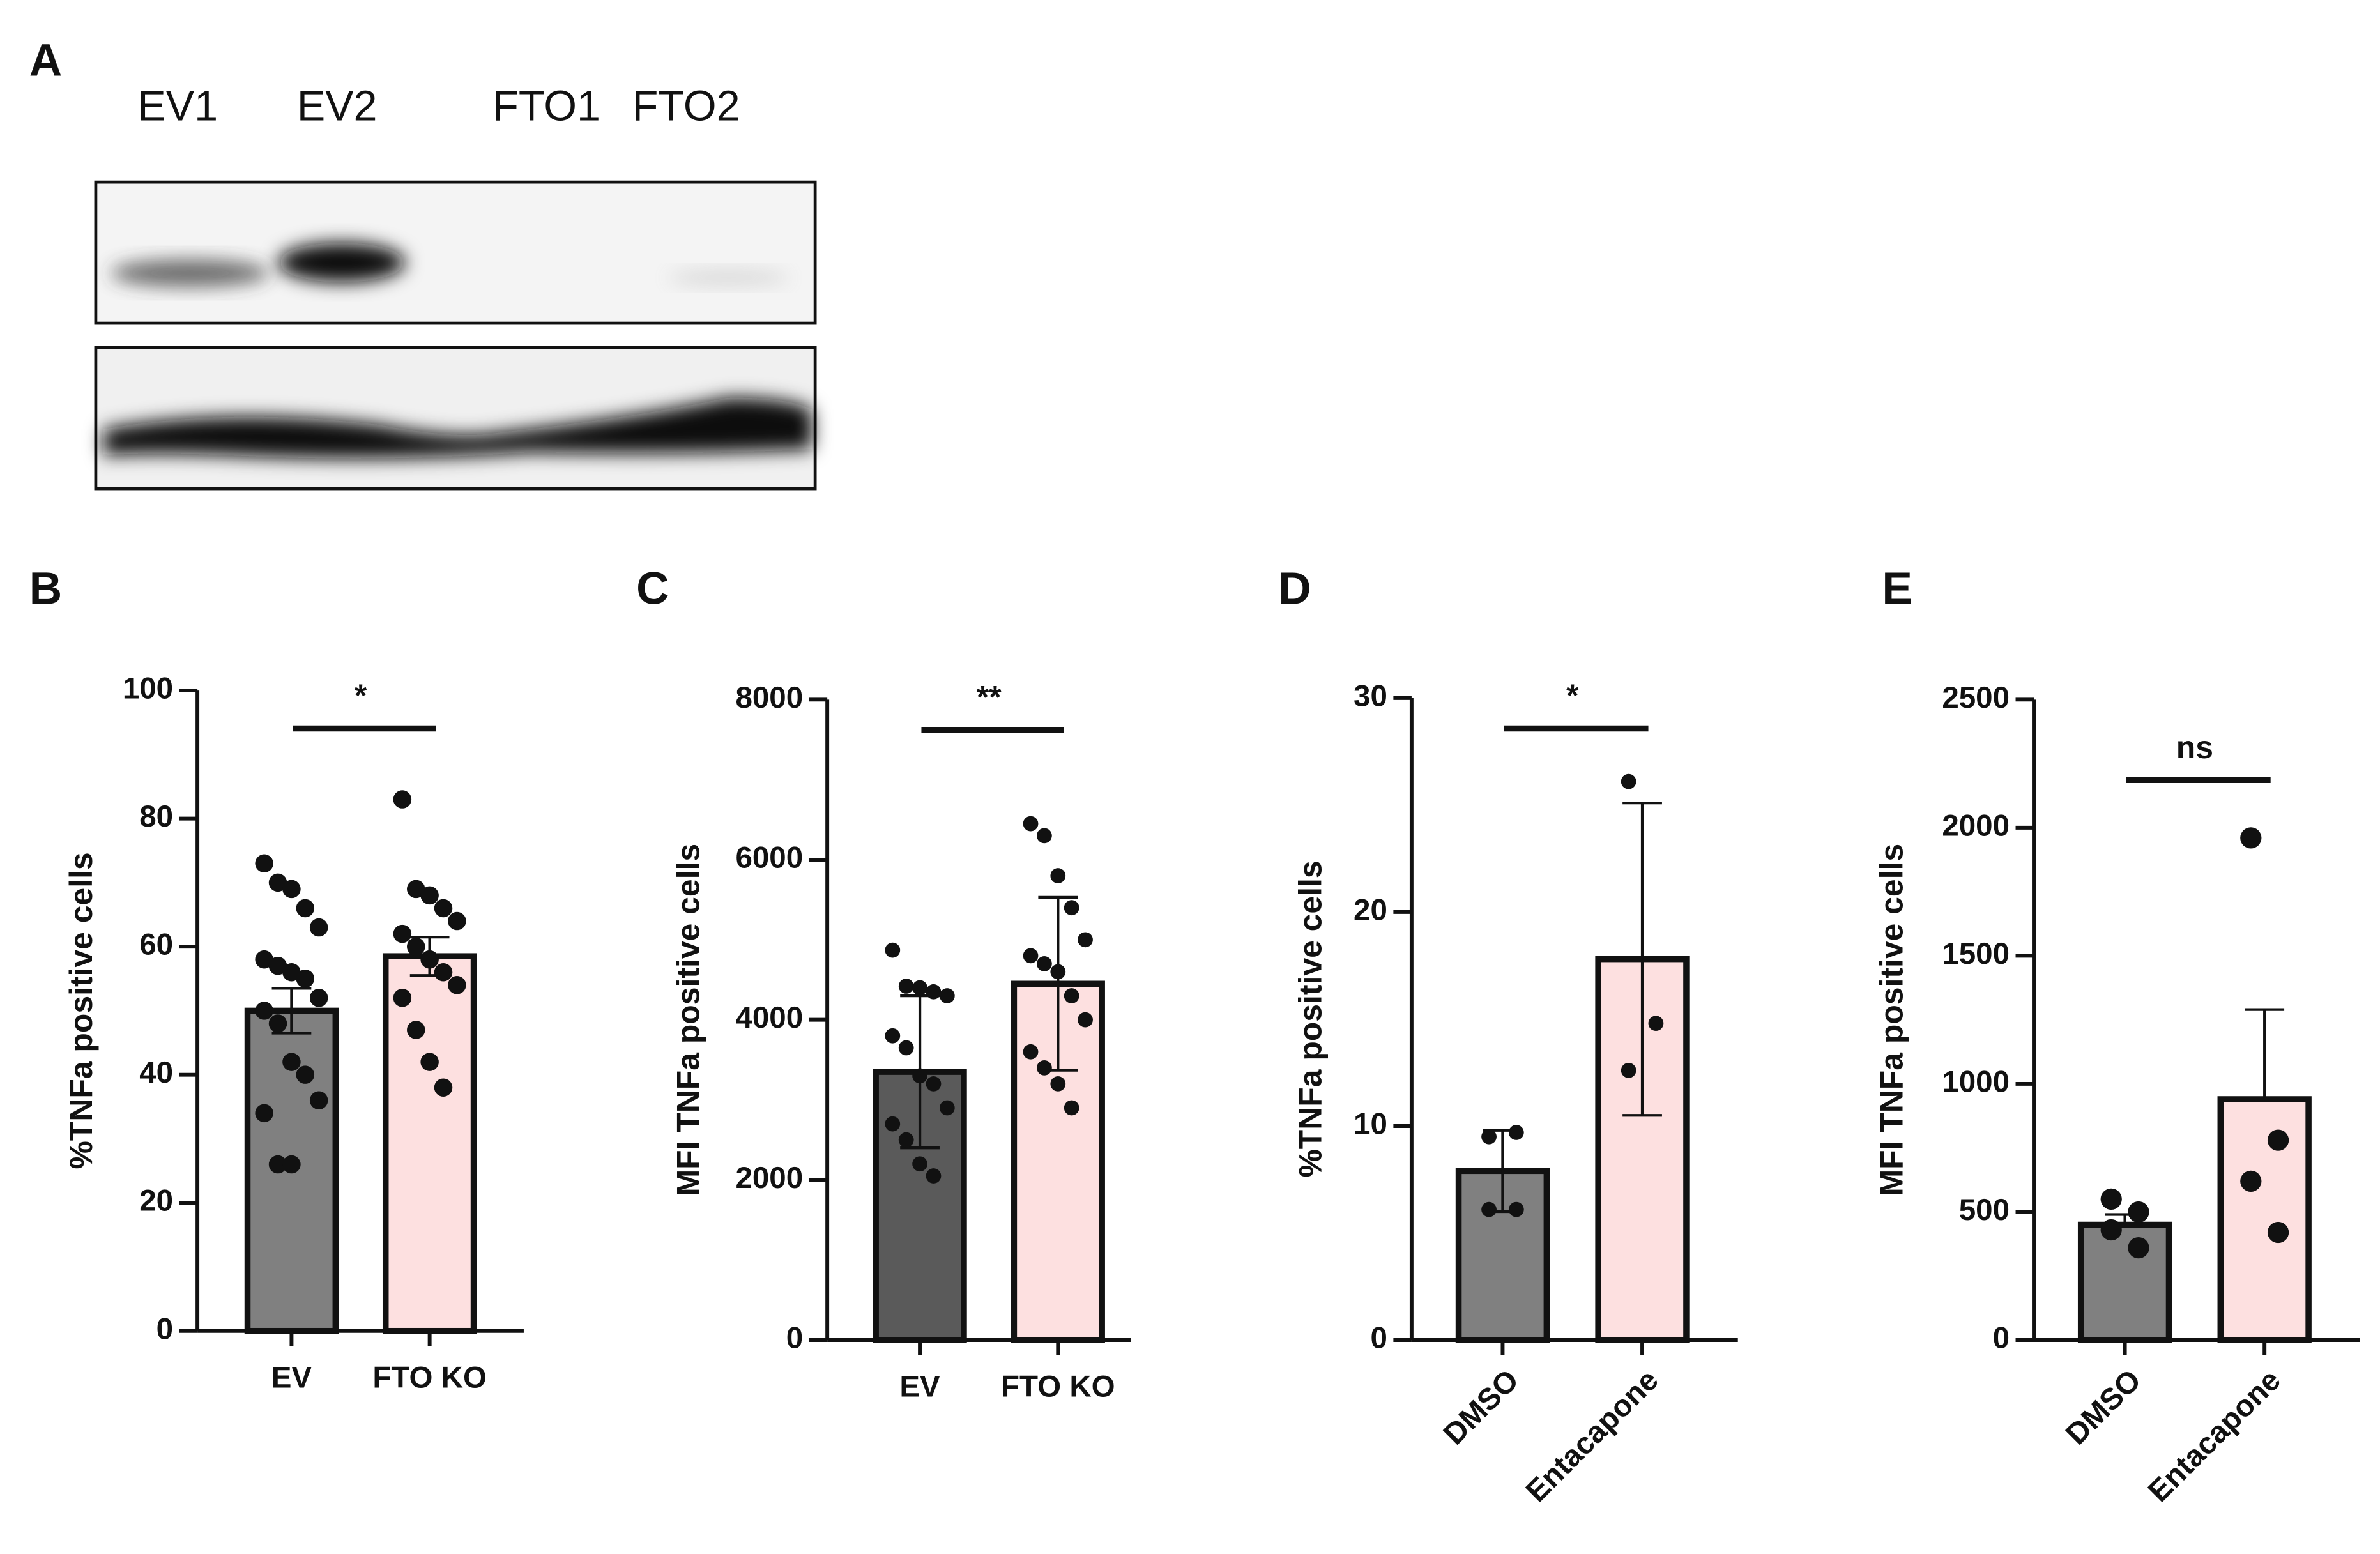  What do you see at coordinates (1370, 1124) in the screenshot?
I see `y-tick-label: 10` at bounding box center [1370, 1124].